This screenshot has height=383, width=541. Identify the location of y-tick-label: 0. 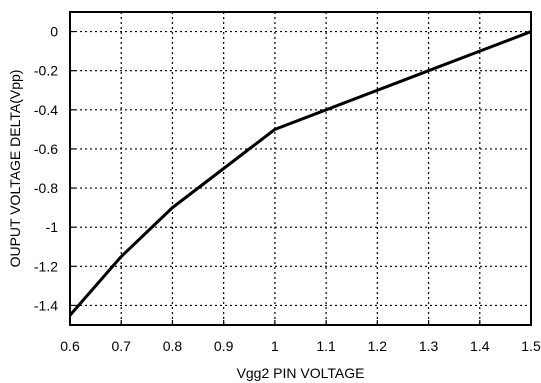
(54, 32).